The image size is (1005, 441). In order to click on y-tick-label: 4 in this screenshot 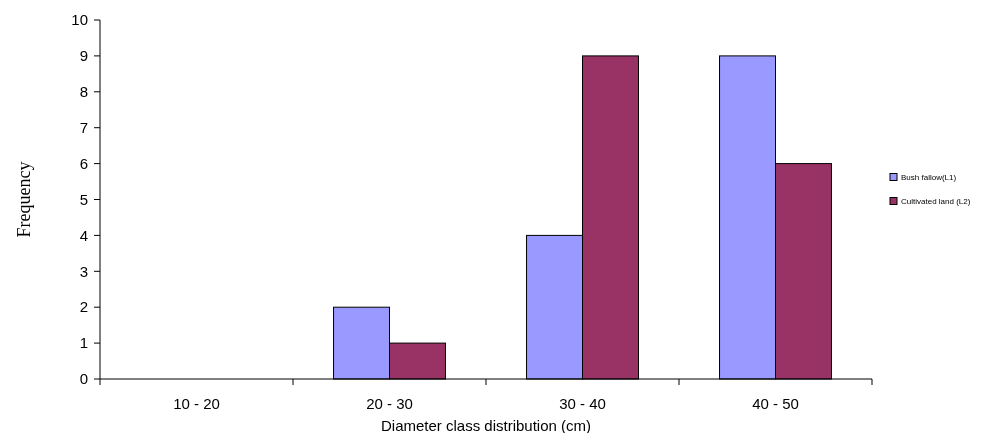, I will do `click(83, 235)`.